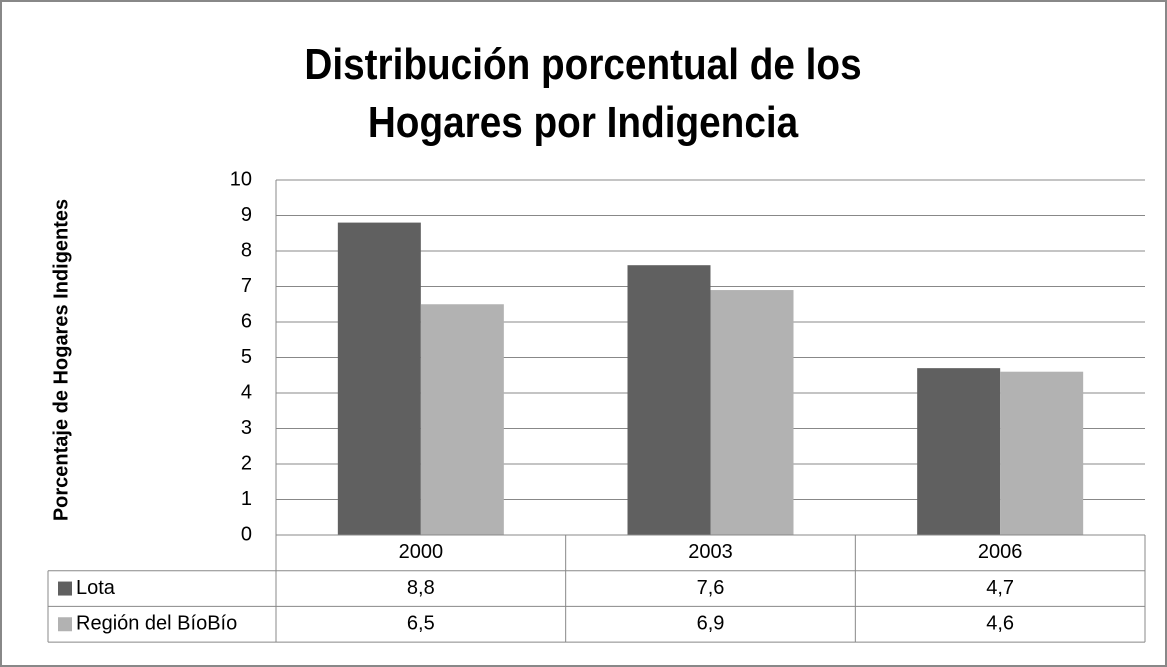 The image size is (1167, 667). What do you see at coordinates (246, 428) in the screenshot?
I see `y-tick-label: 3` at bounding box center [246, 428].